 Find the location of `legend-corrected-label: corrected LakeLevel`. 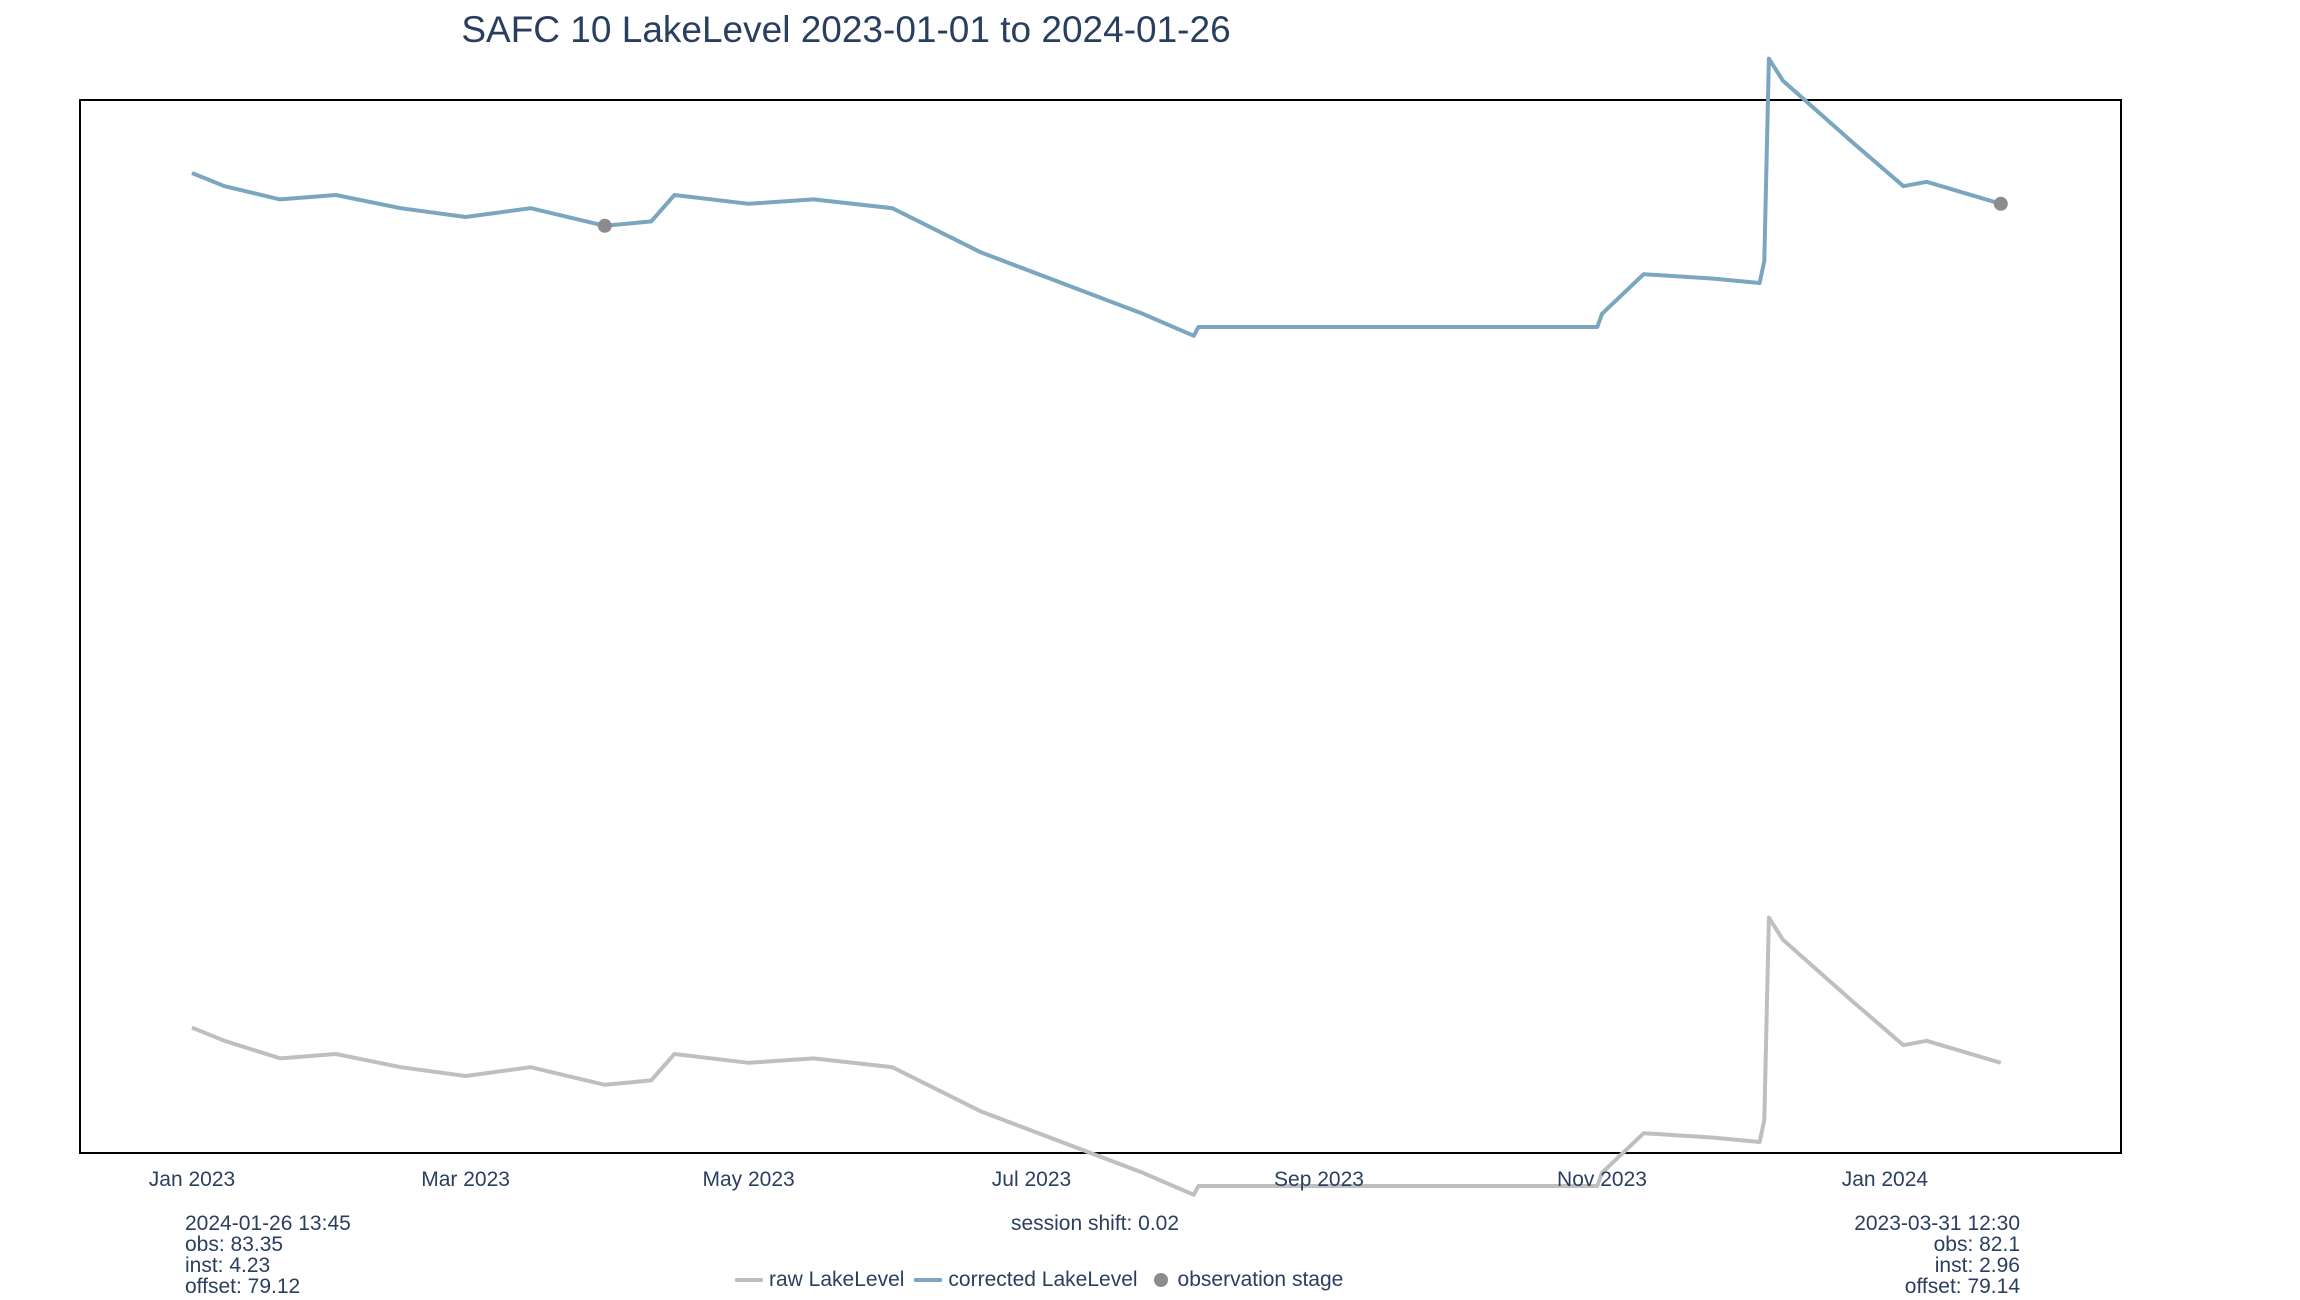

legend-corrected-label: corrected LakeLevel is located at coordinates (1043, 1279).